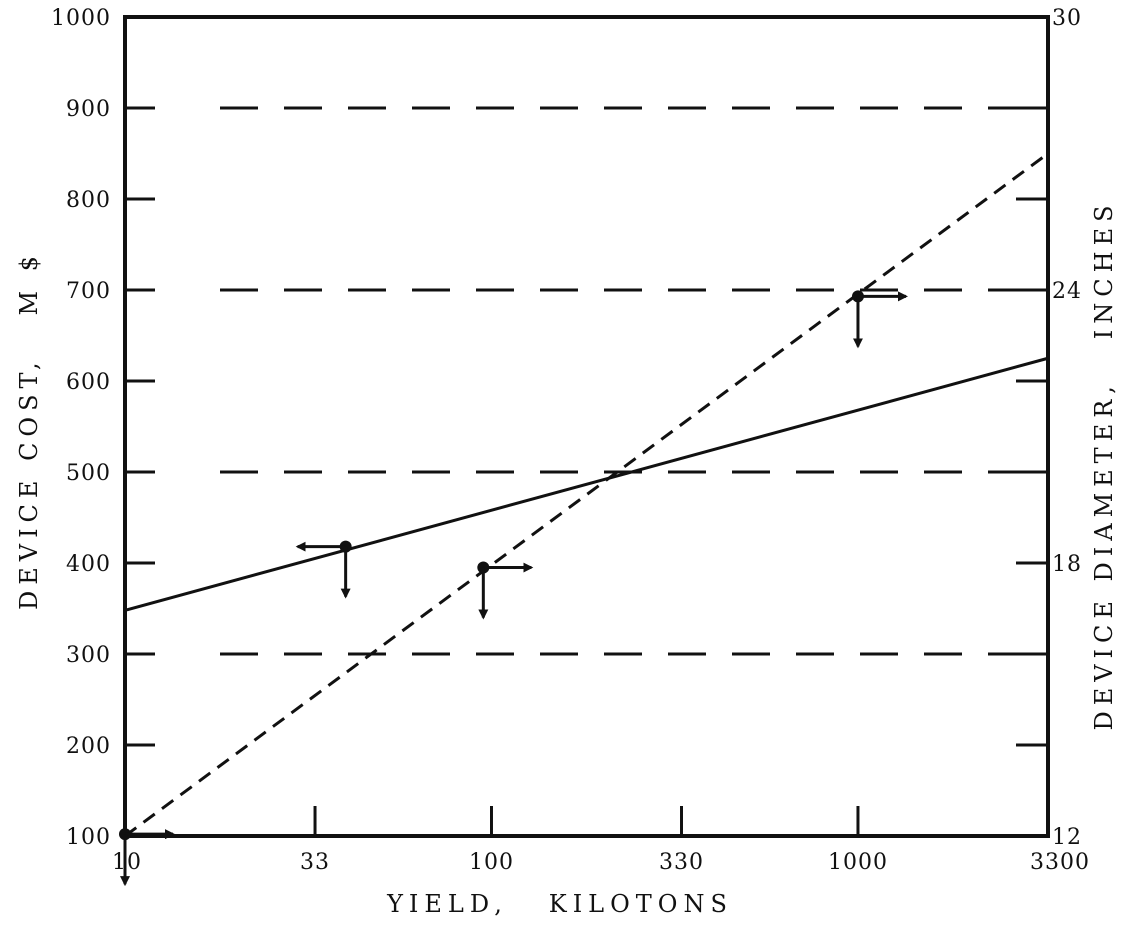 This screenshot has height=930, width=1129. What do you see at coordinates (1049, 428) in the screenshot?
I see `right-axis: 12 18 24 30` at bounding box center [1049, 428].